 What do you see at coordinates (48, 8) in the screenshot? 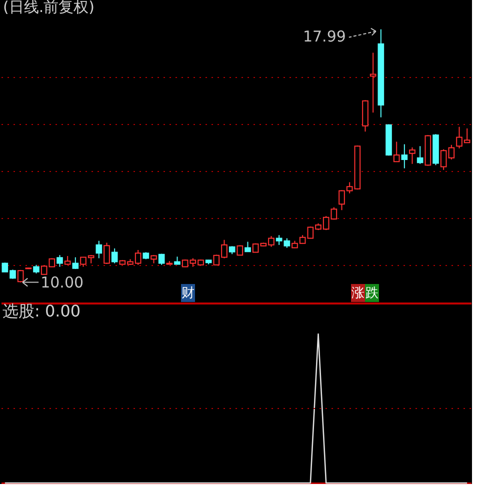
I see `chart-title: (日线.前复权)` at bounding box center [48, 8].